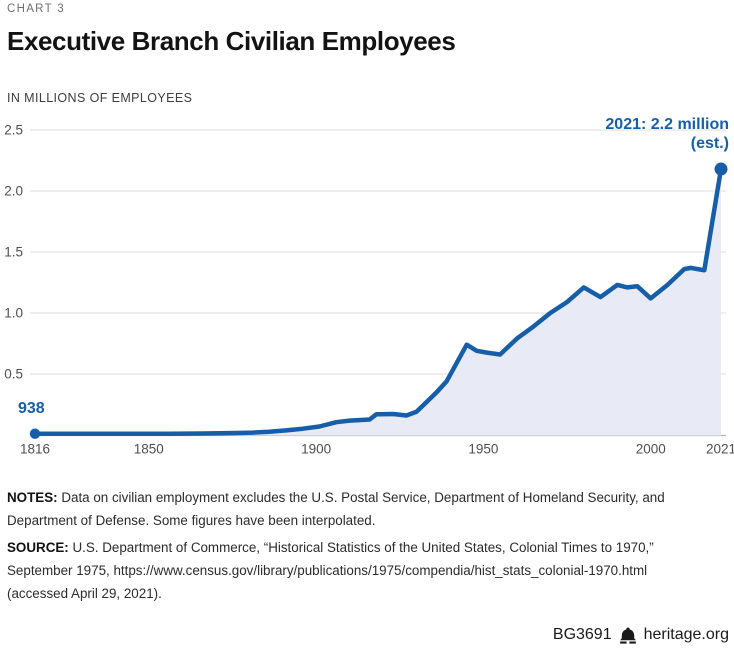 The image size is (734, 653). I want to click on site-domain: heritage.org, so click(686, 634).